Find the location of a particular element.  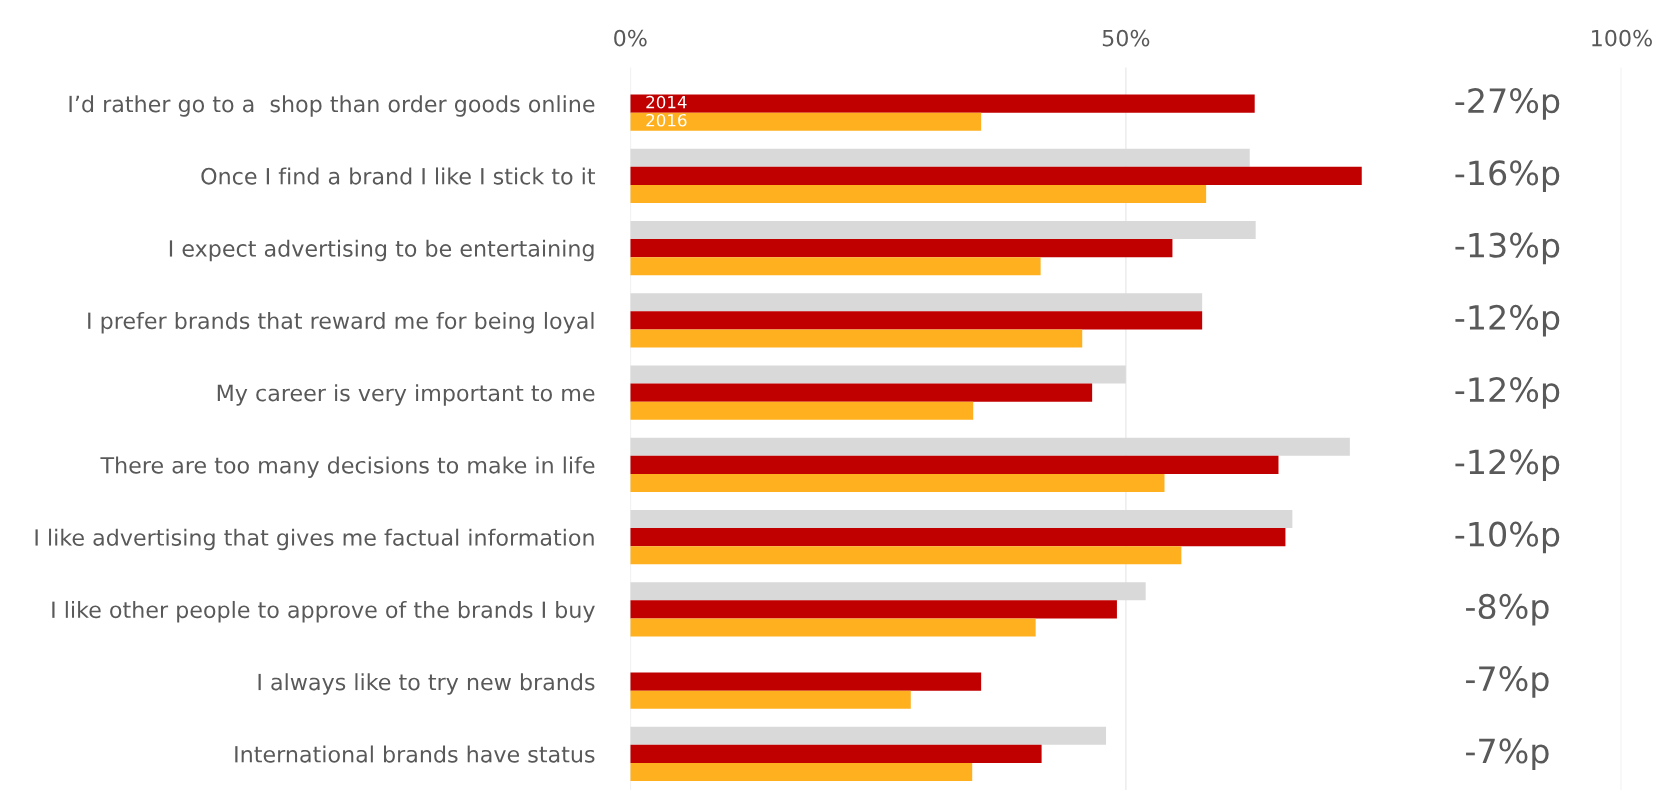

y-tick-label: My career is very important to me is located at coordinates (406, 395).